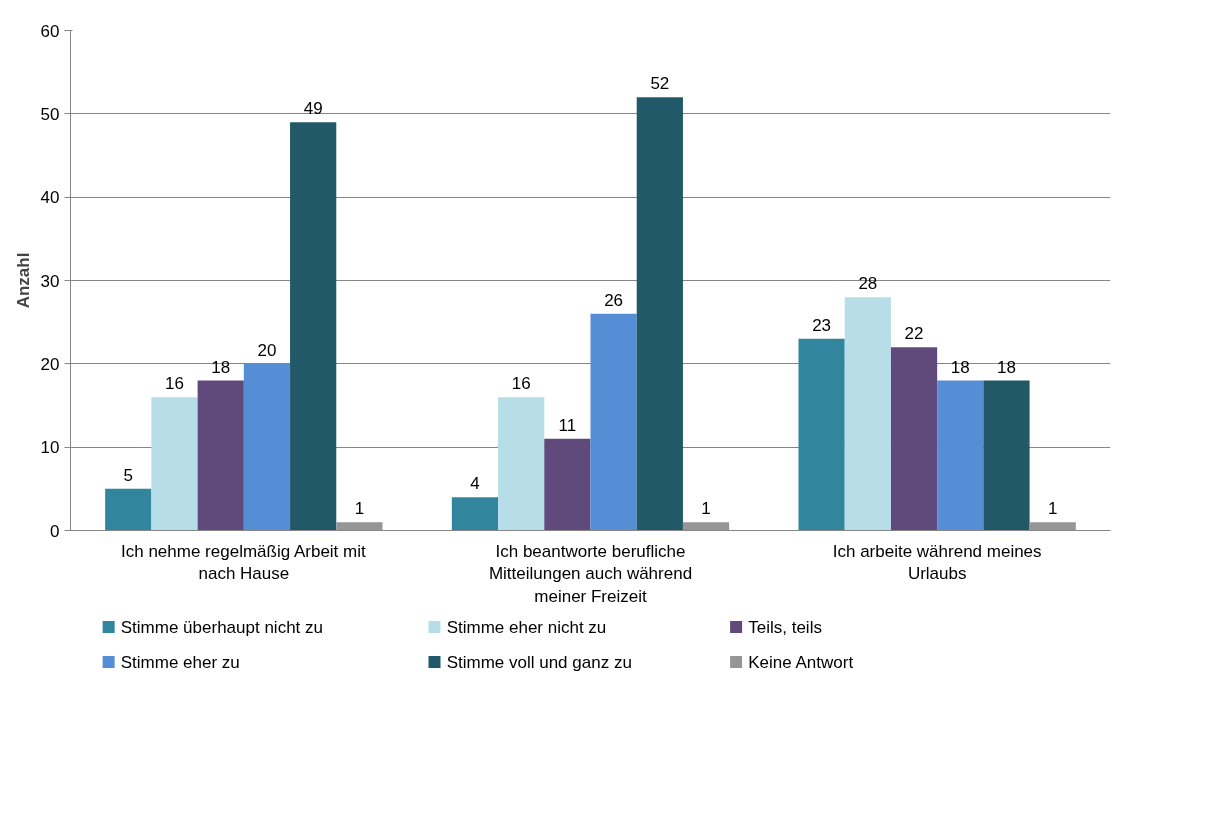 The height and width of the screenshot is (834, 1215). I want to click on y-tick-label: 30, so click(50, 281).